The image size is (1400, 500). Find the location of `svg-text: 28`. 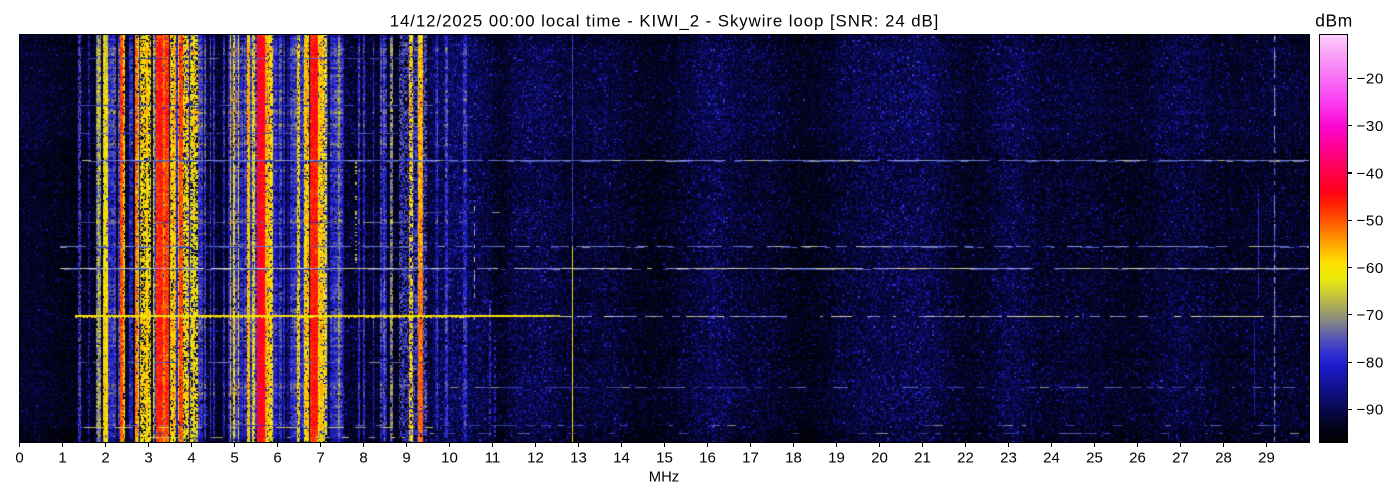

svg-text: 28 is located at coordinates (1223, 457).